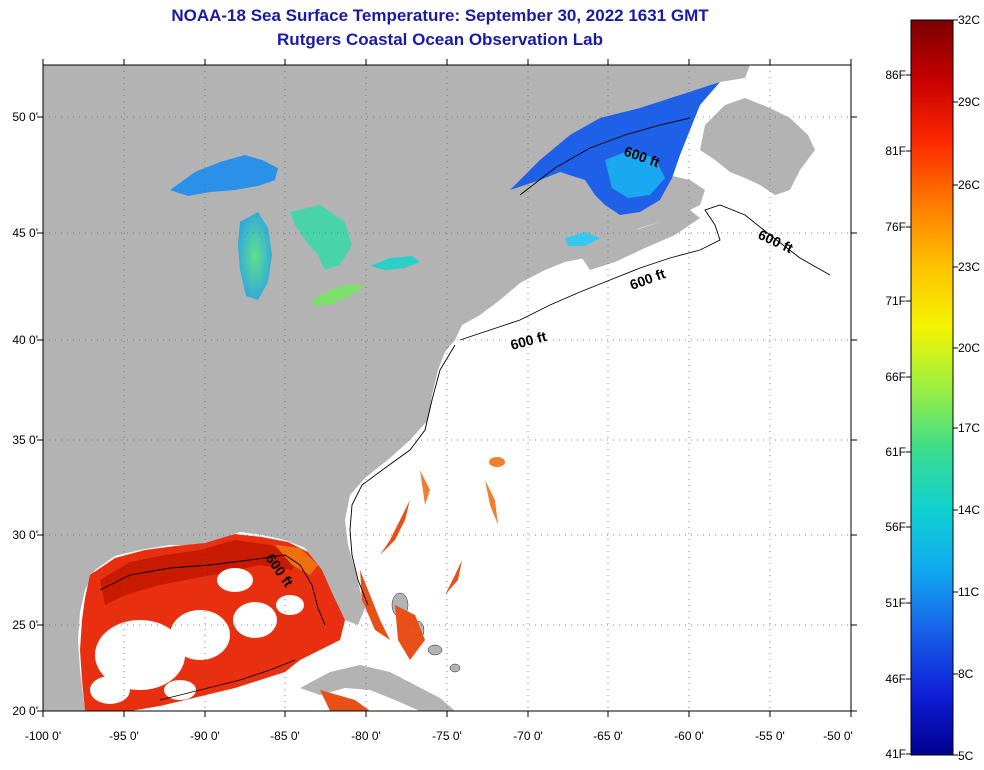  I want to click on lon-label: -65 0', so click(608, 736).